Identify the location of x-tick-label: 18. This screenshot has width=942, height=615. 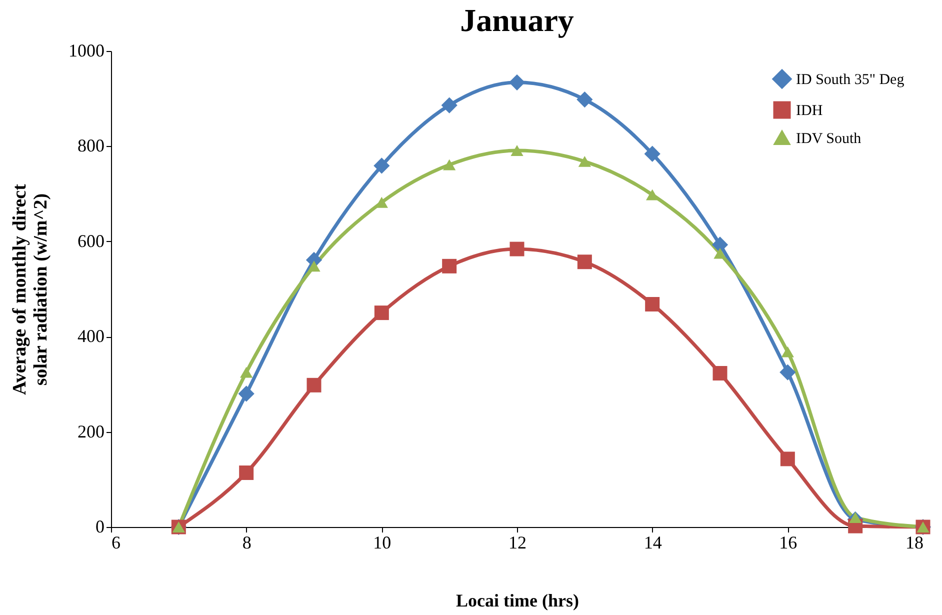
(915, 542).